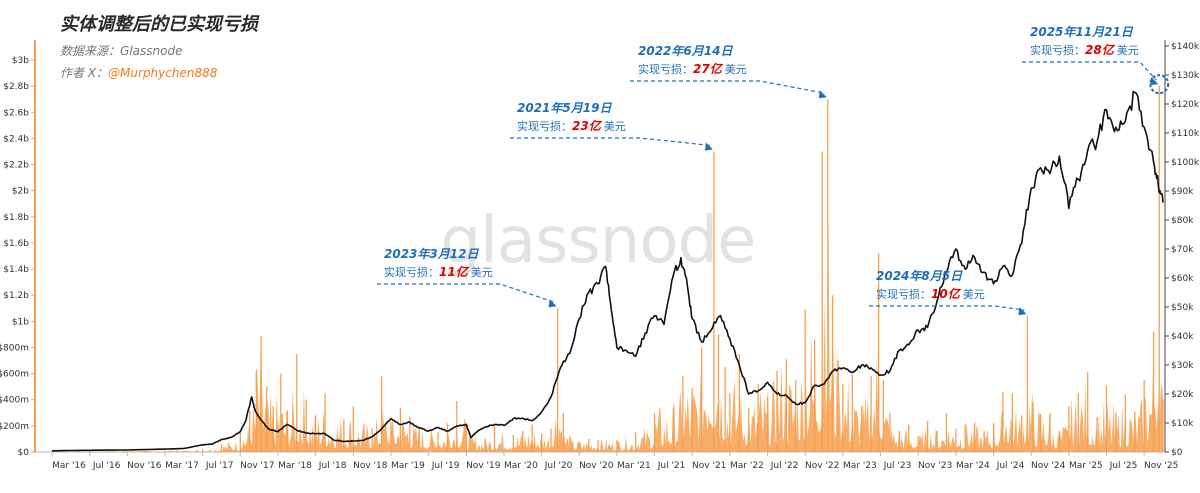  I want to click on x-tick-label: Nov '23, so click(935, 466).